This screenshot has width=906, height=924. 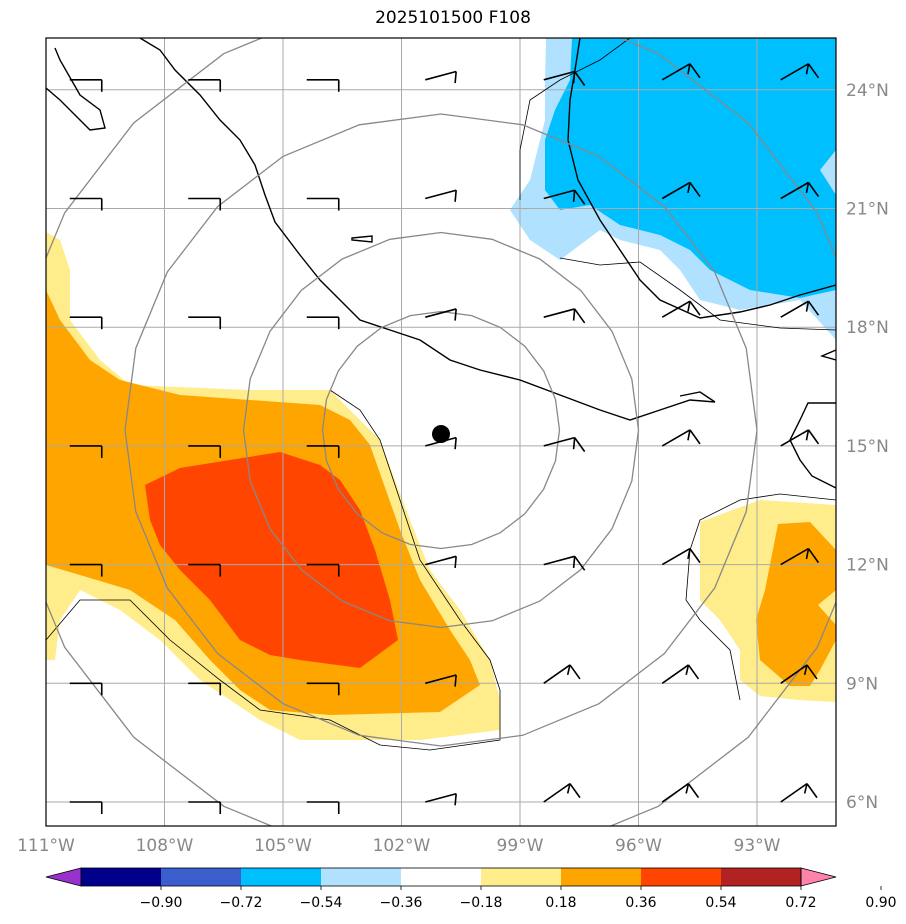 I want to click on lon-tick-label: 108°W, so click(x=165, y=846).